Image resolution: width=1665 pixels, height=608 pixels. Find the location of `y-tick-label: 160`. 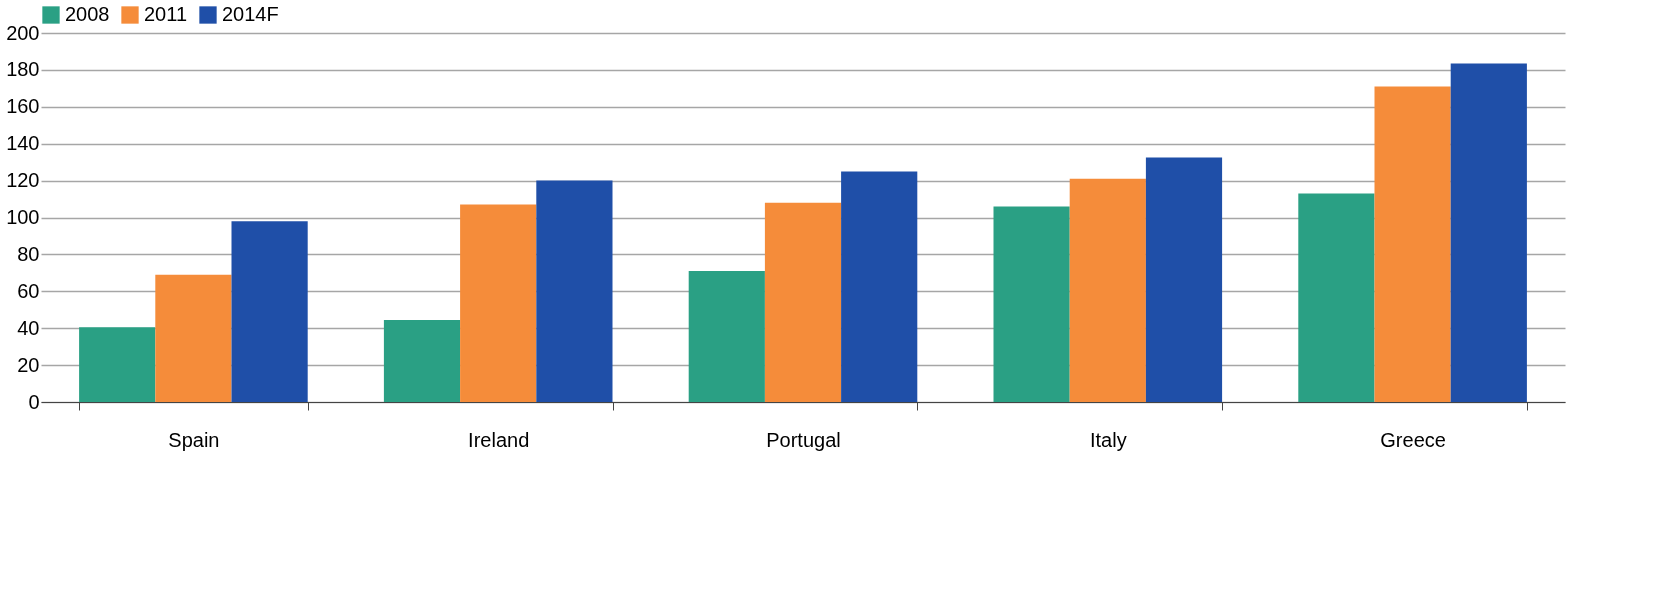

y-tick-label: 160 is located at coordinates (23, 106).